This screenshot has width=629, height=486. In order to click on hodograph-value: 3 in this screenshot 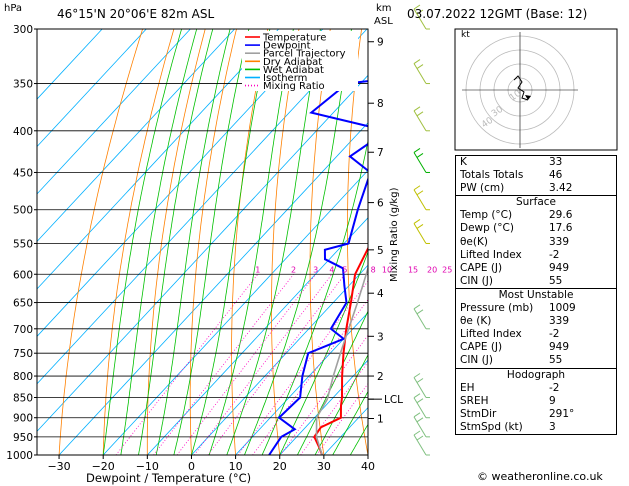, I will do `click(552, 426)`.